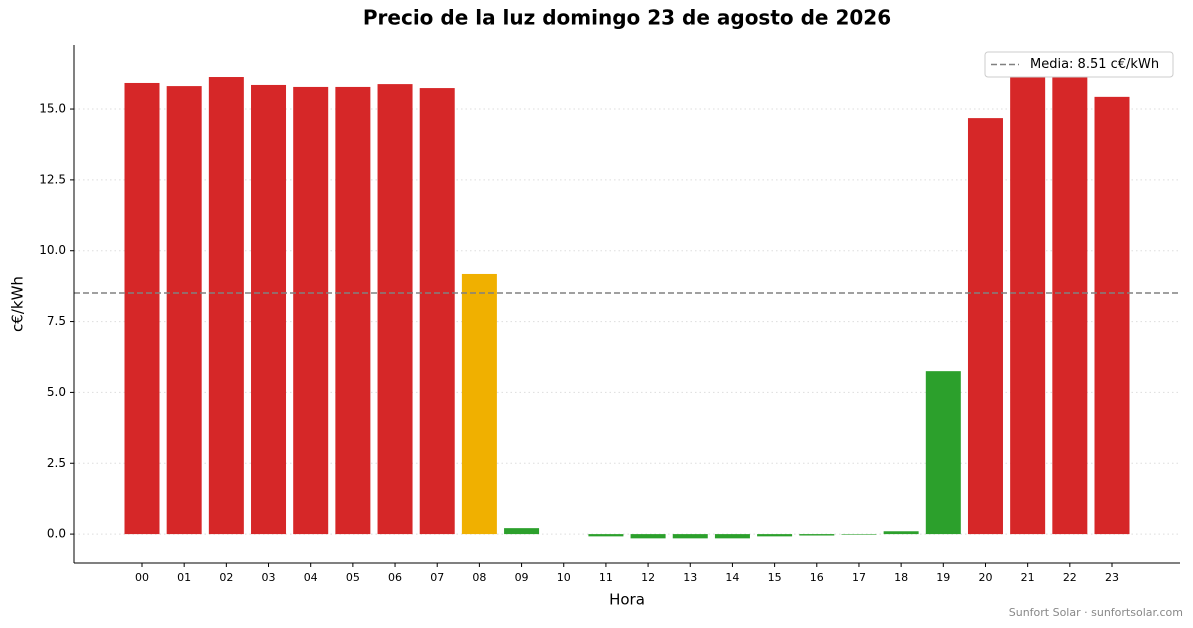  I want to click on x-tick-label: 15, so click(775, 577).